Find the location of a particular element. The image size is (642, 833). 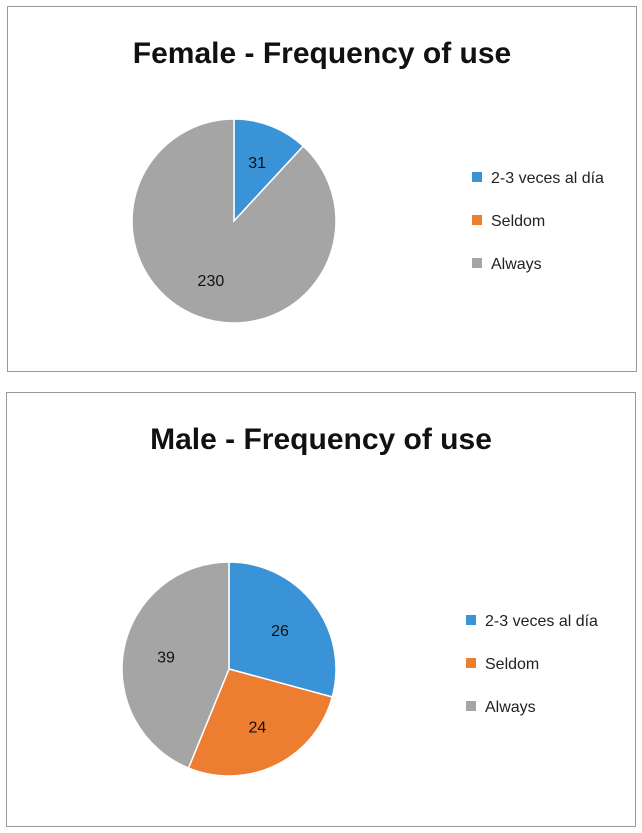

data-label: 26 is located at coordinates (280, 631).